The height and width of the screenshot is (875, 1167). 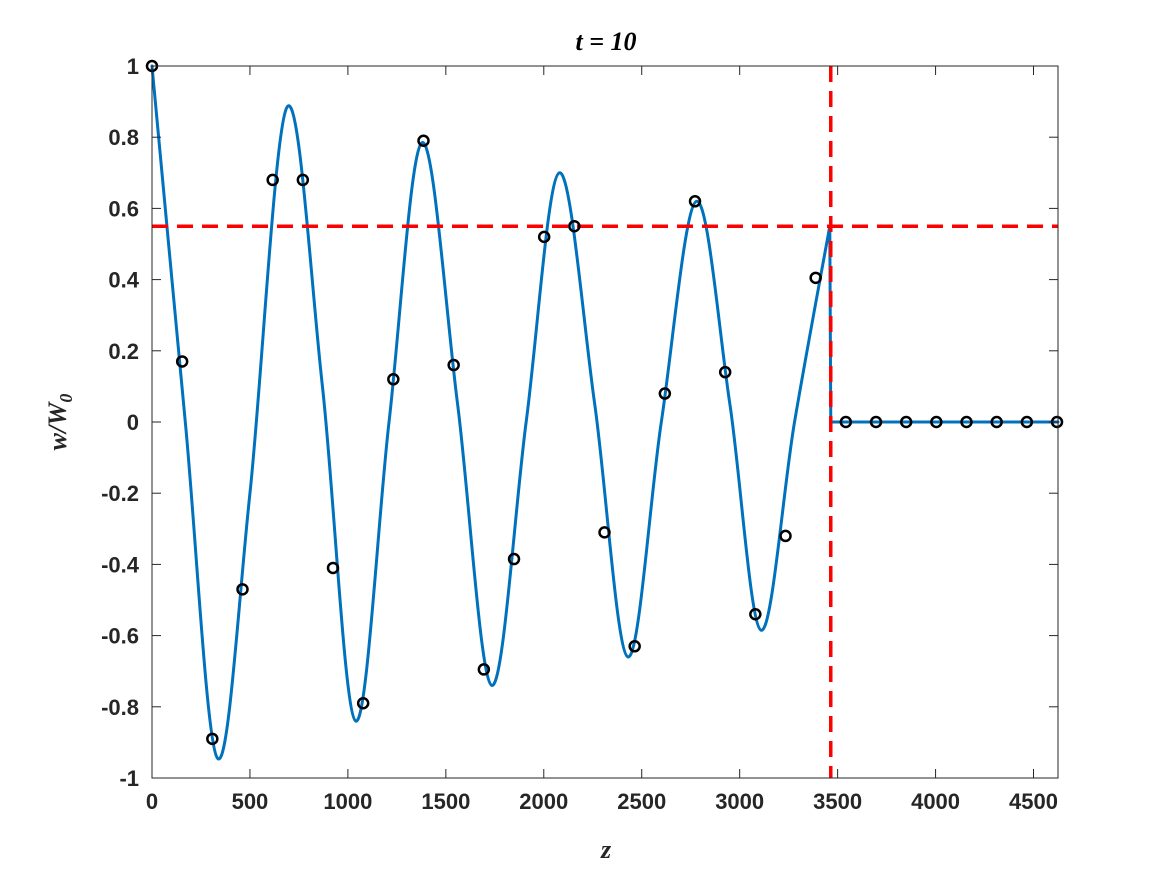 What do you see at coordinates (133, 422) in the screenshot?
I see `y-tick-label: 0` at bounding box center [133, 422].